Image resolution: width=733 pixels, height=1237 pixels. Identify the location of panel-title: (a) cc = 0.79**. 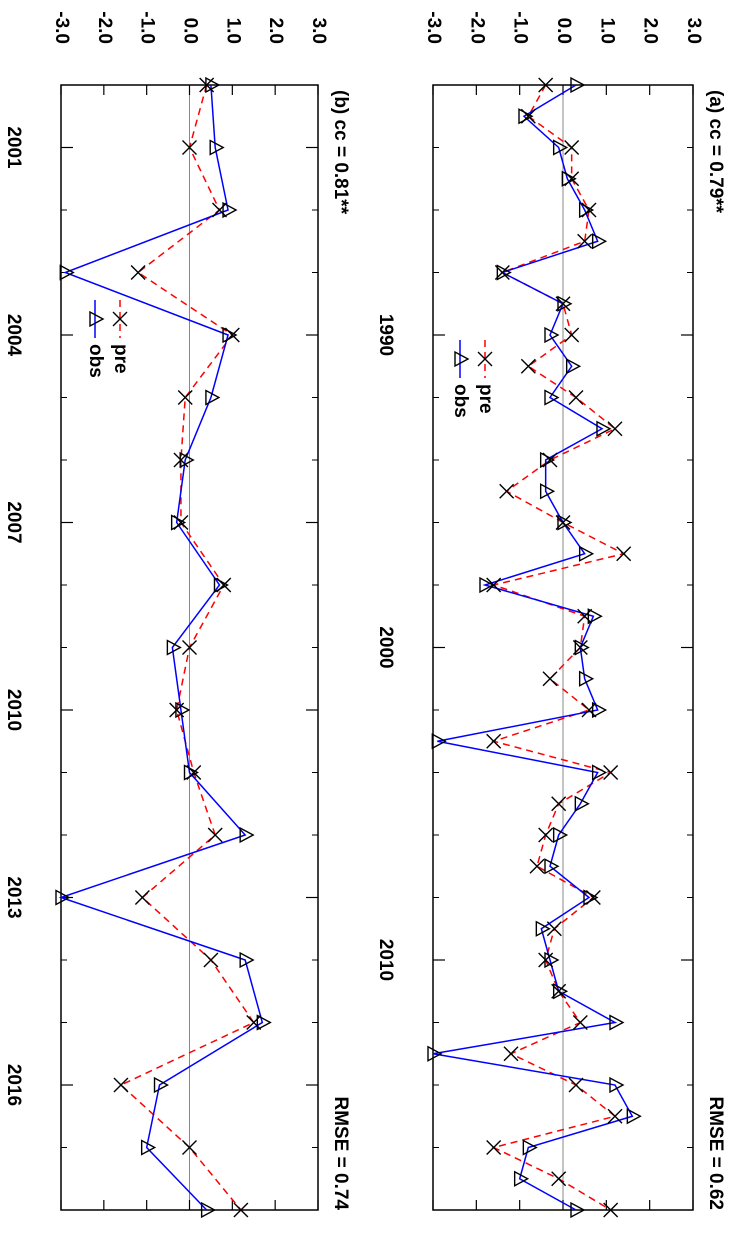
(715, 152).